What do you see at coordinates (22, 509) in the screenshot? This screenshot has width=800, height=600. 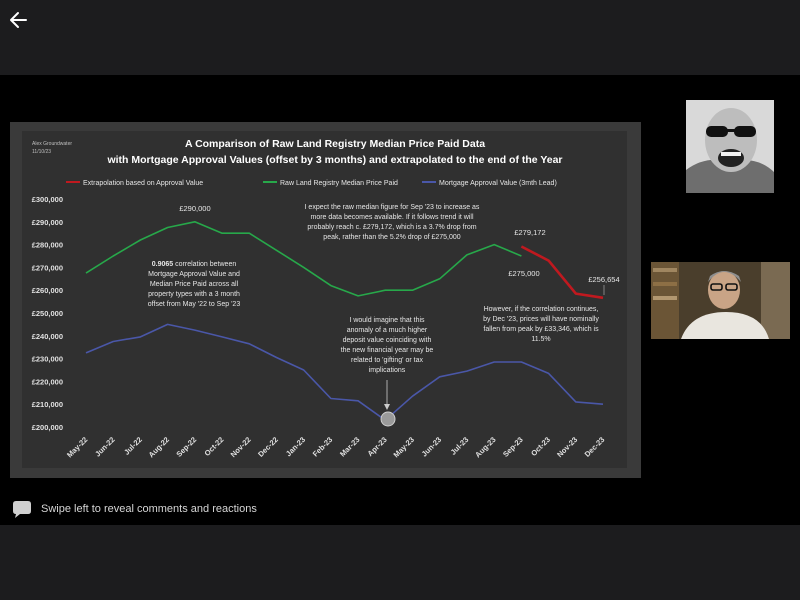 I see `comment-bubble-icon` at bounding box center [22, 509].